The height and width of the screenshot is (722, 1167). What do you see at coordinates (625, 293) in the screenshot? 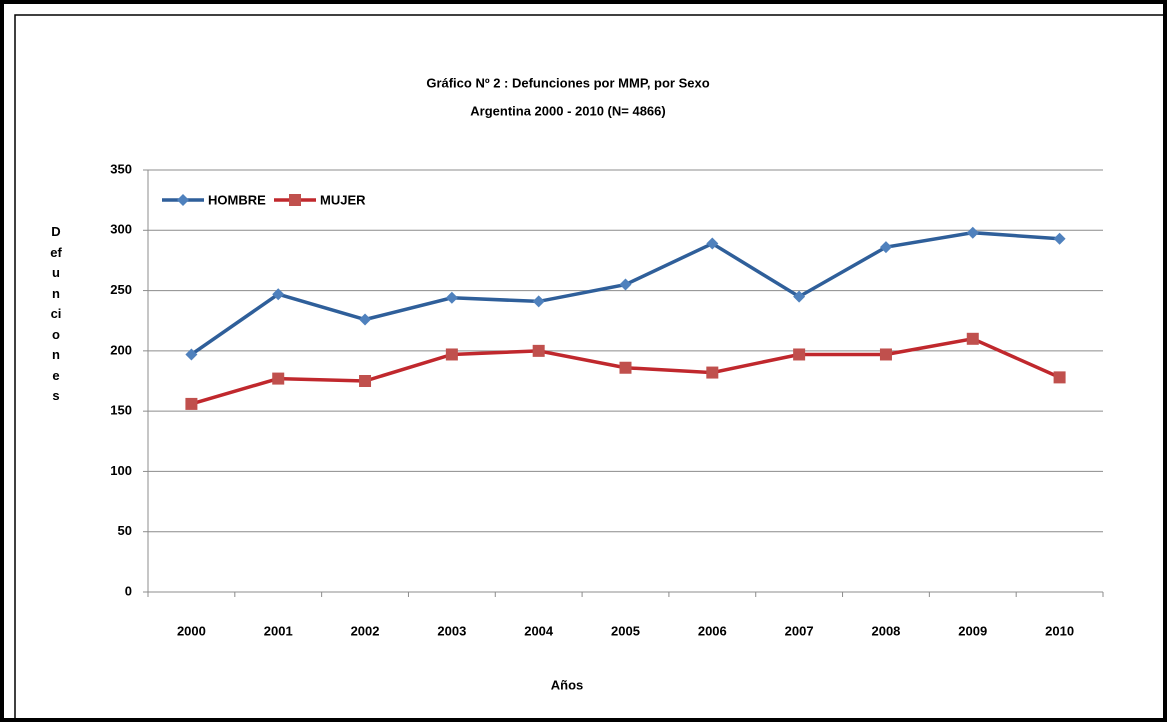
I see `series-line` at bounding box center [625, 293].